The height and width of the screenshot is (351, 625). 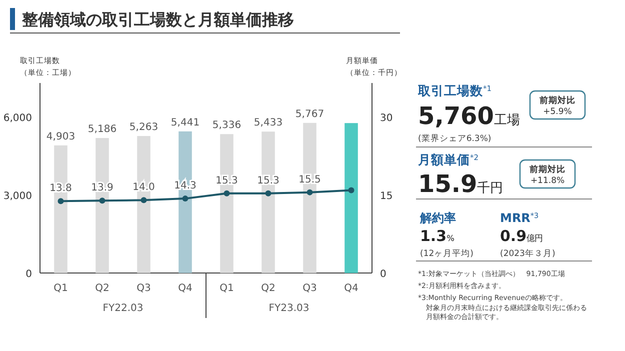 I want to click on text: 1.3%, so click(x=437, y=236).